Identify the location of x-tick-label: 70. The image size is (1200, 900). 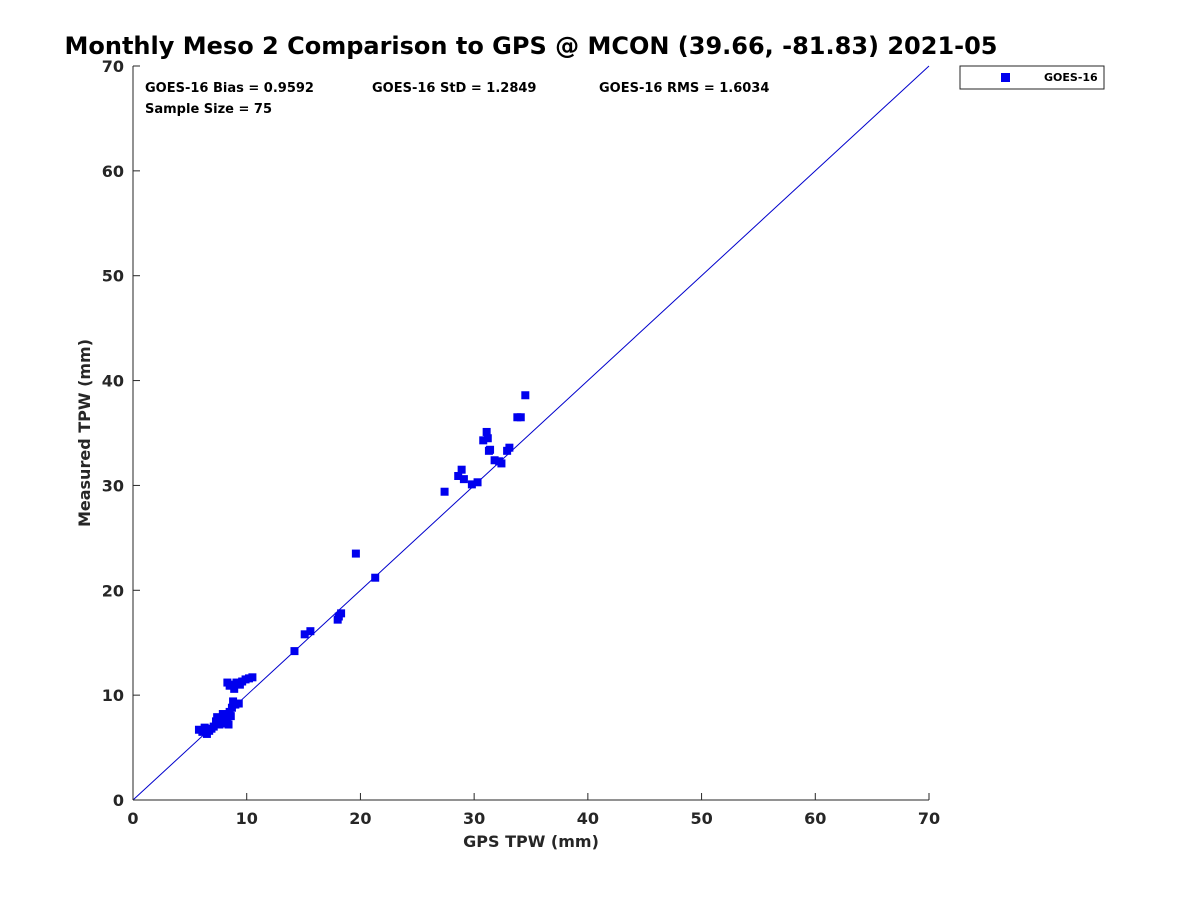
(929, 818).